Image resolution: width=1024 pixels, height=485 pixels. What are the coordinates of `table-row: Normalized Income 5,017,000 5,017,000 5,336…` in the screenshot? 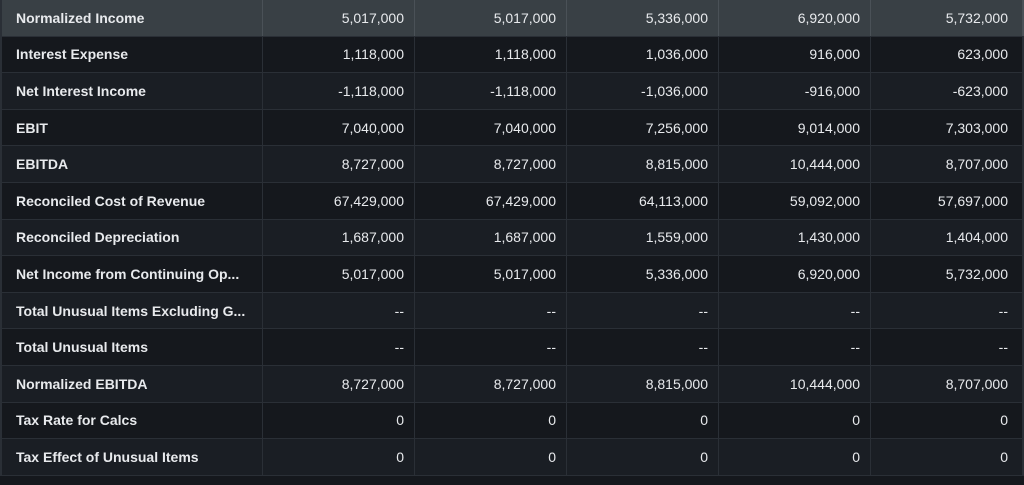 It's located at (512, 18).